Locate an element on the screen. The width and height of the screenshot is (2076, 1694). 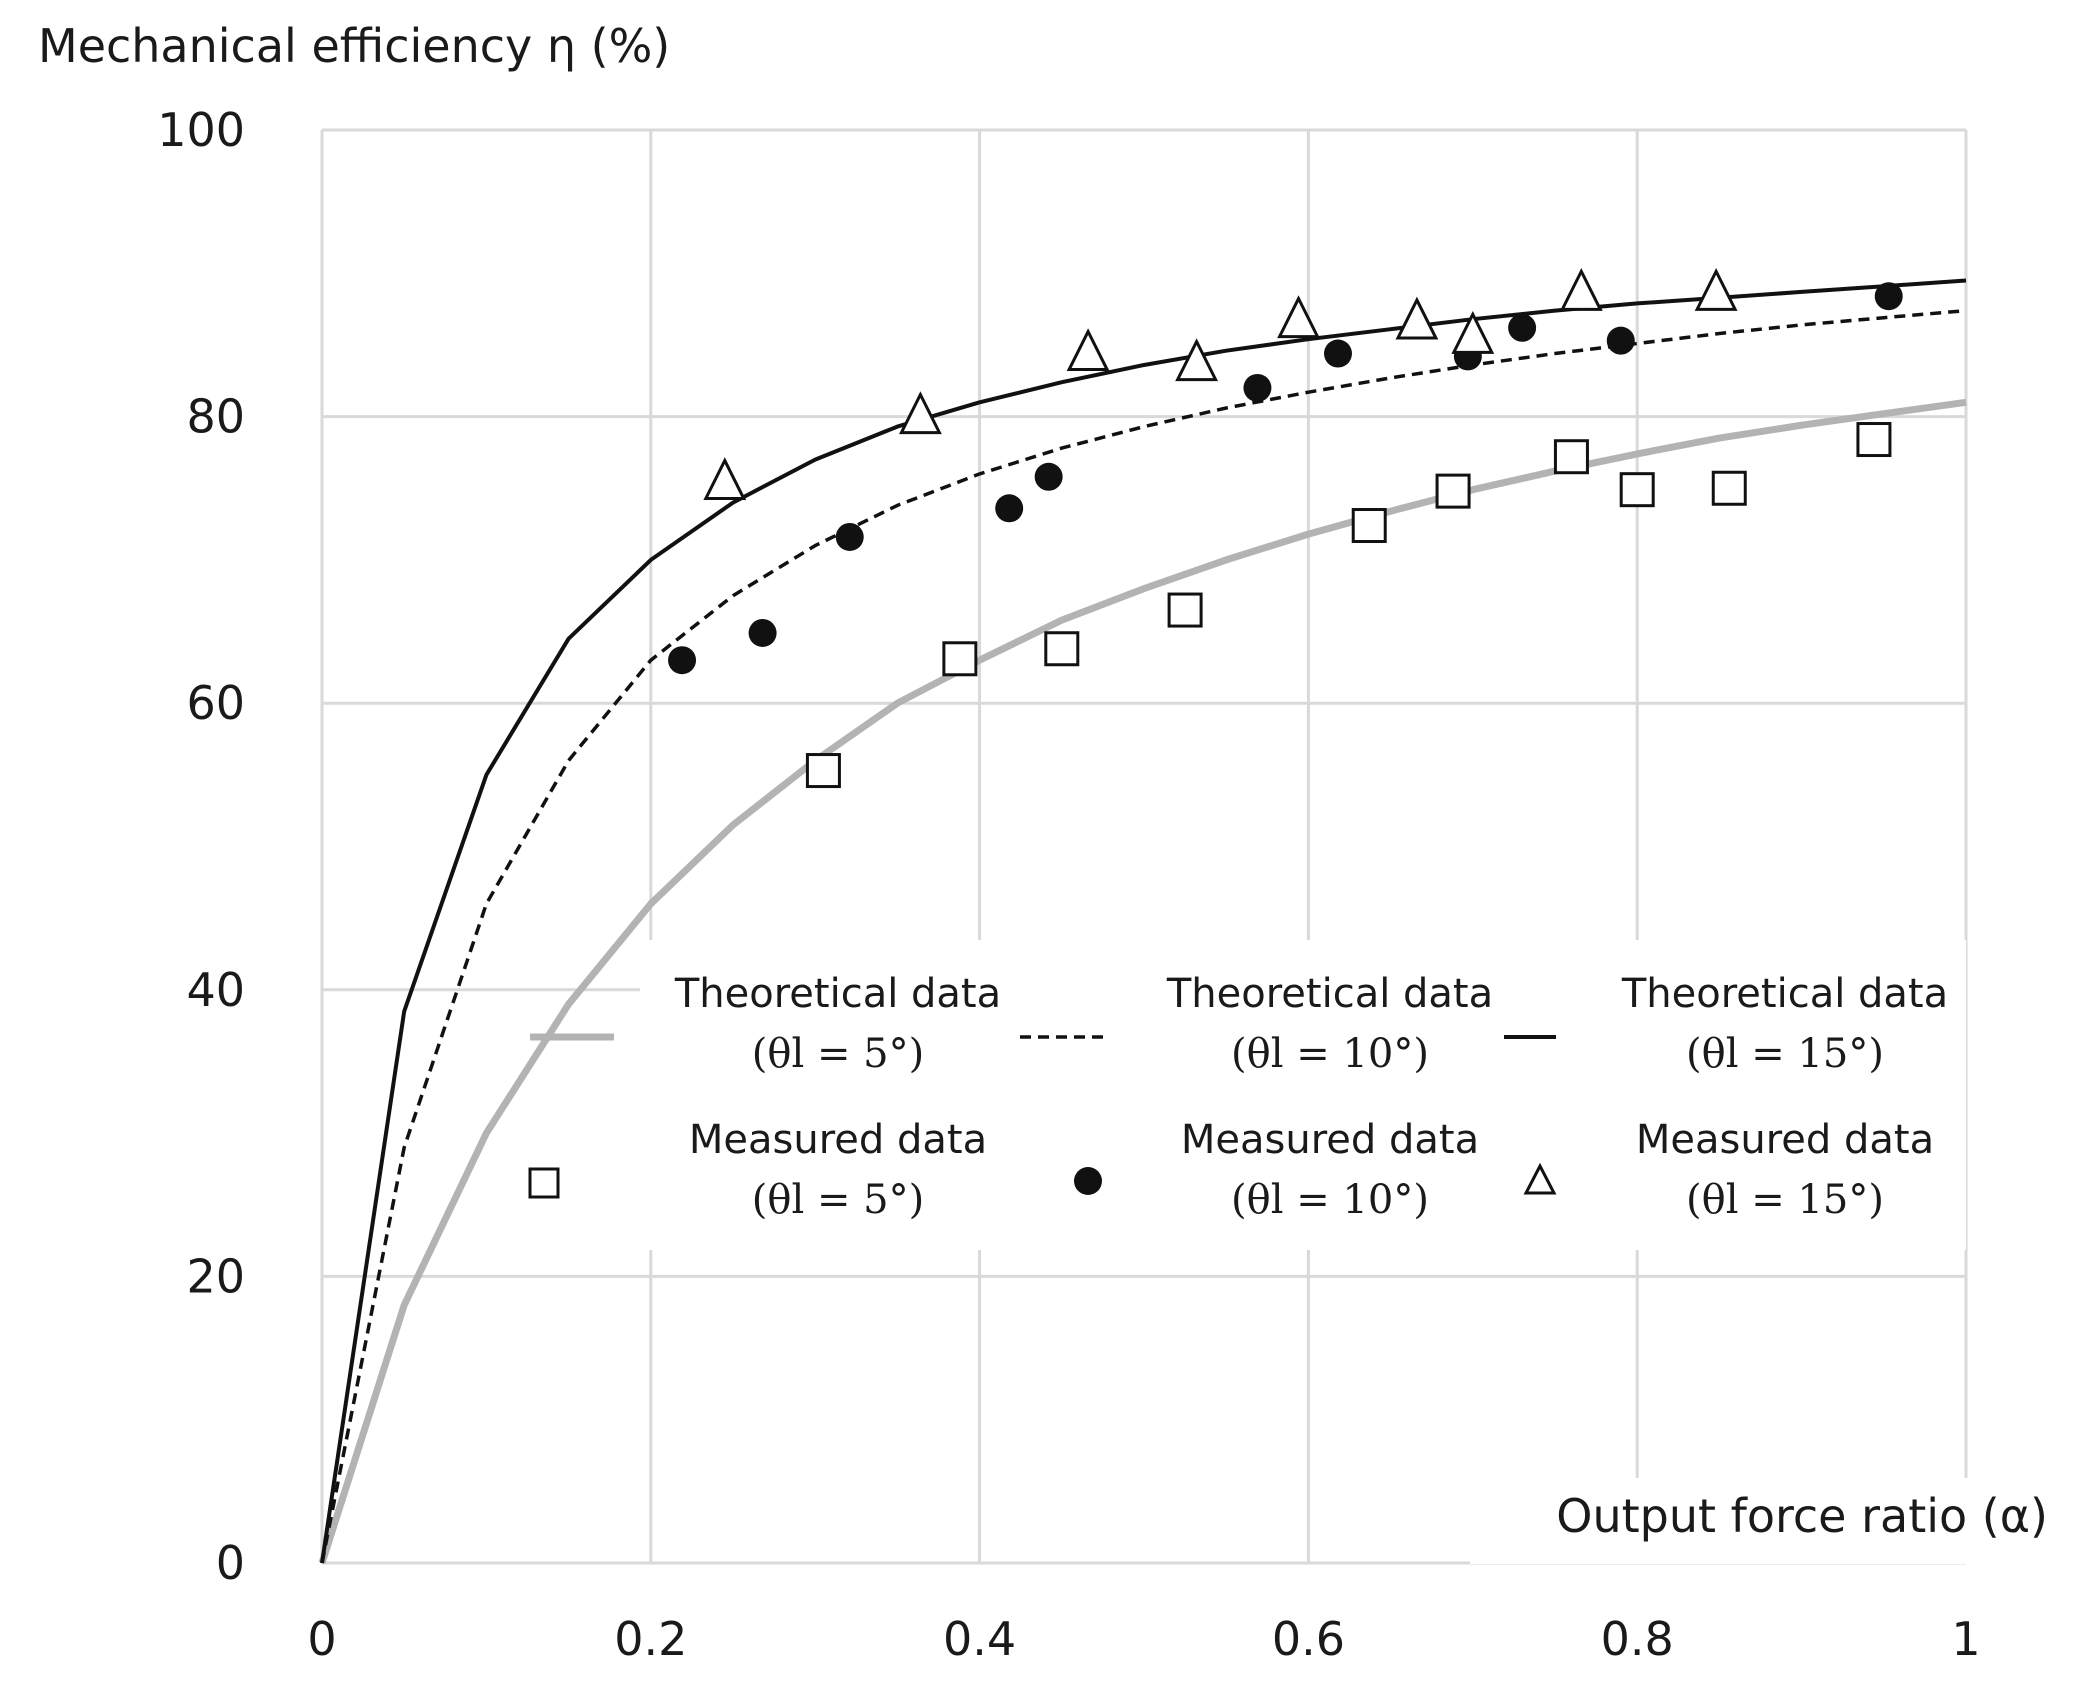
x-tick-label: 1 is located at coordinates (1965, 1639).